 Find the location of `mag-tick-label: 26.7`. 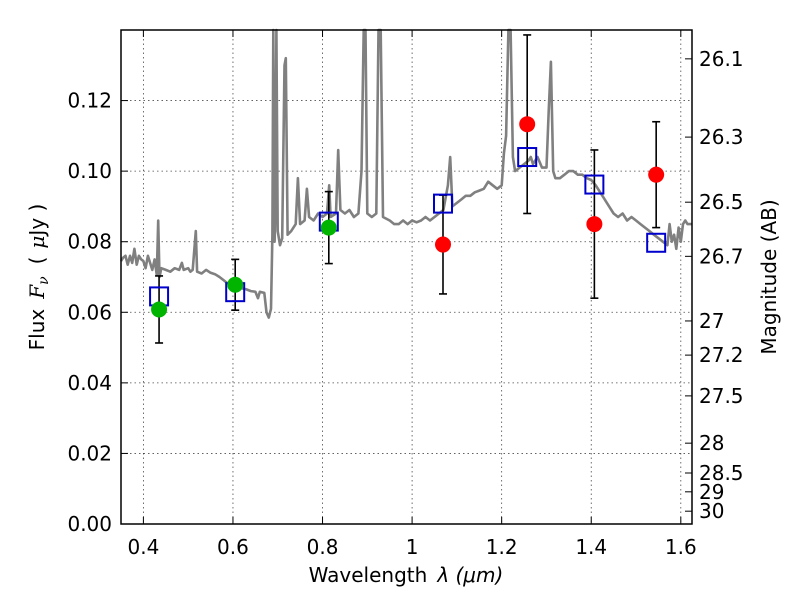

mag-tick-label: 26.7 is located at coordinates (721, 256).